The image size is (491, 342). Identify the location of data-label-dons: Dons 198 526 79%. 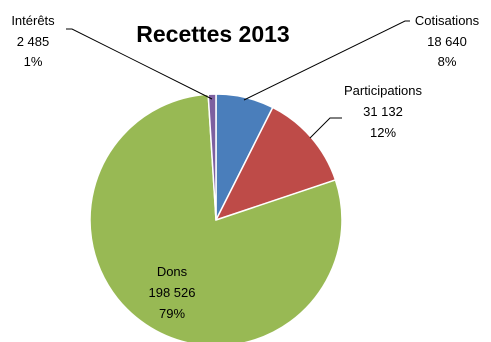
(172, 292).